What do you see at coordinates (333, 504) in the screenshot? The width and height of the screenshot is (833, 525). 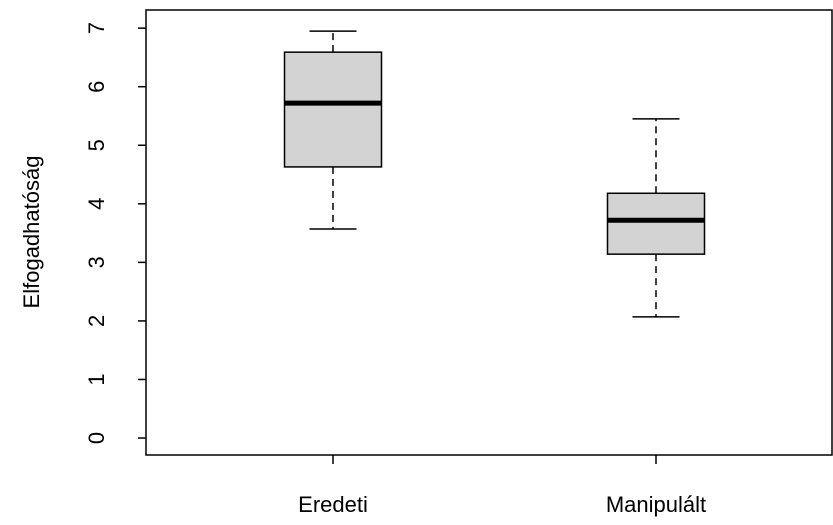 I see `x-tick-label: Eredeti` at bounding box center [333, 504].